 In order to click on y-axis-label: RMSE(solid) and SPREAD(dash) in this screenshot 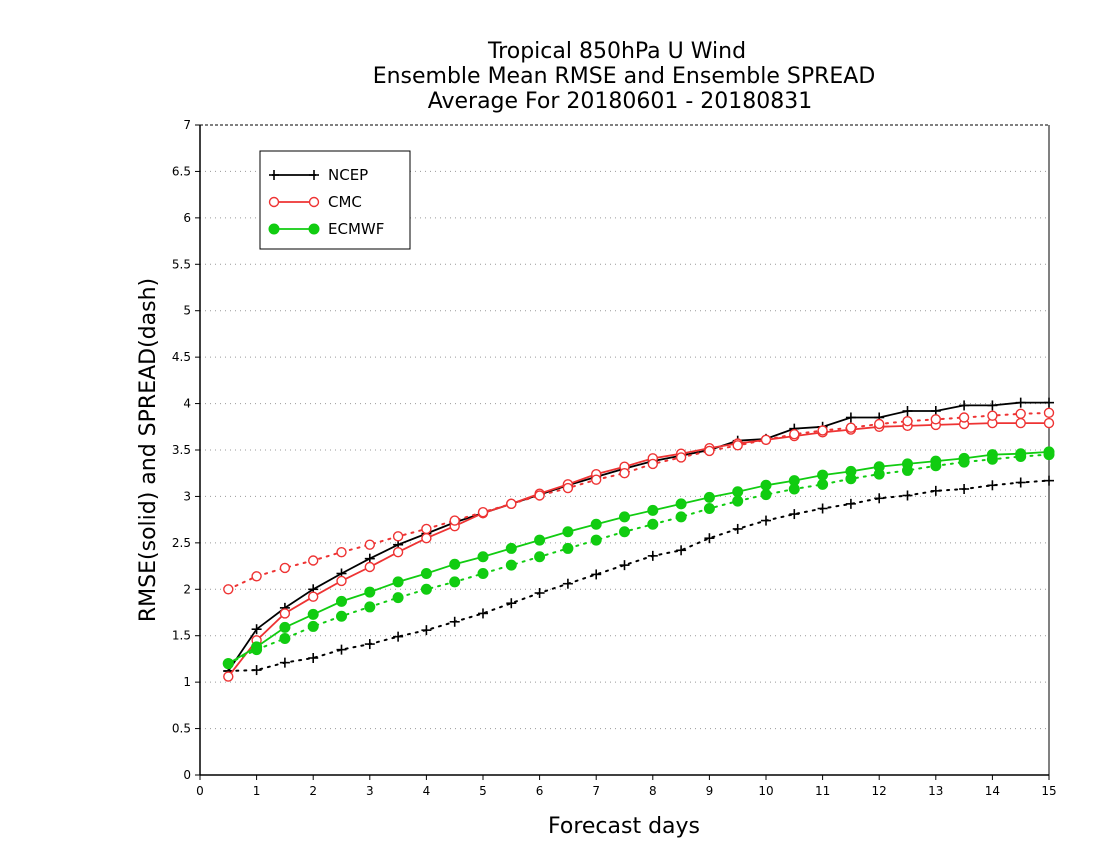, I will do `click(148, 450)`.